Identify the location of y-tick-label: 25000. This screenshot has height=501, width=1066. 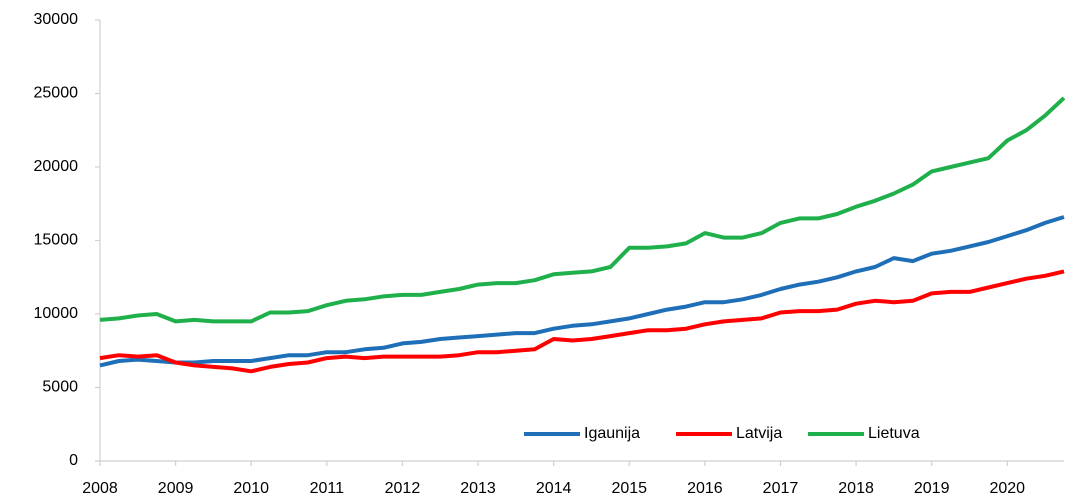
(56, 93).